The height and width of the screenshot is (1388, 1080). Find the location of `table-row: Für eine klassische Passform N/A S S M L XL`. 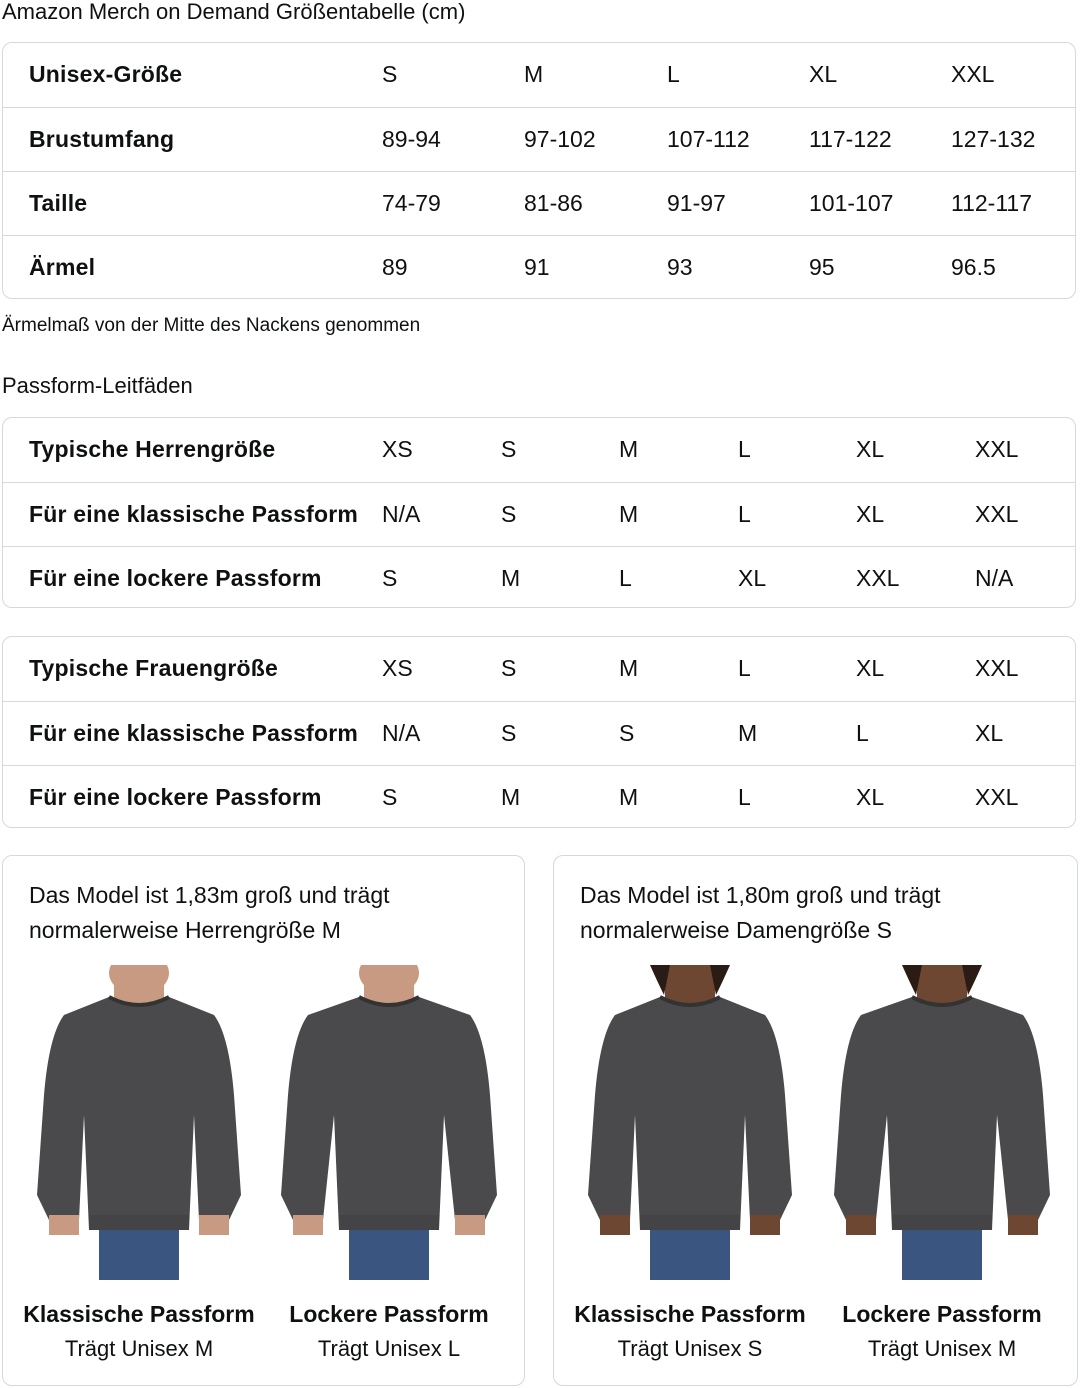

table-row: Für eine klassische Passform N/A S S M L XL is located at coordinates (539, 733).